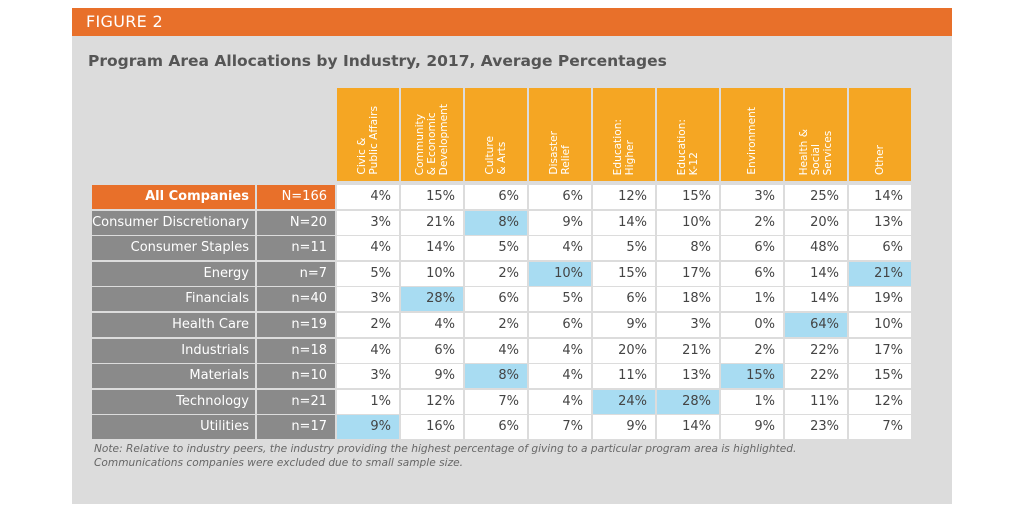  What do you see at coordinates (512, 22) in the screenshot?
I see `figure-label: FIGURE 2` at bounding box center [512, 22].